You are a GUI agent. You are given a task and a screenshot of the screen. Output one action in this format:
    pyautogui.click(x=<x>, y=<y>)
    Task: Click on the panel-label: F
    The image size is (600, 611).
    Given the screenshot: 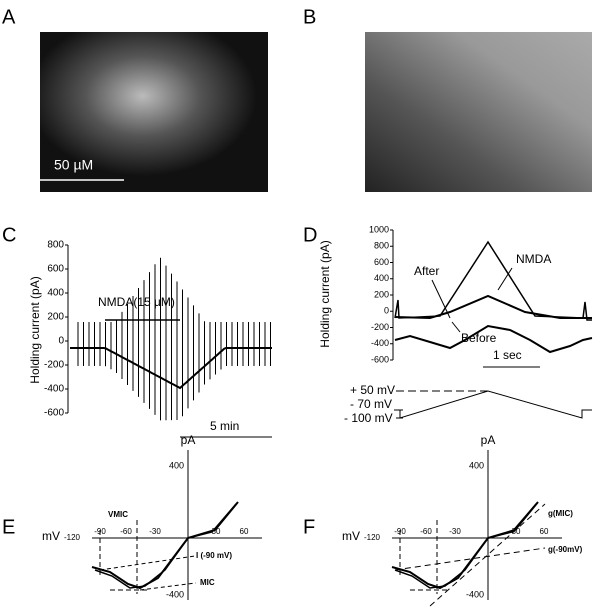 What is the action you would take?
    pyautogui.click(x=309, y=527)
    